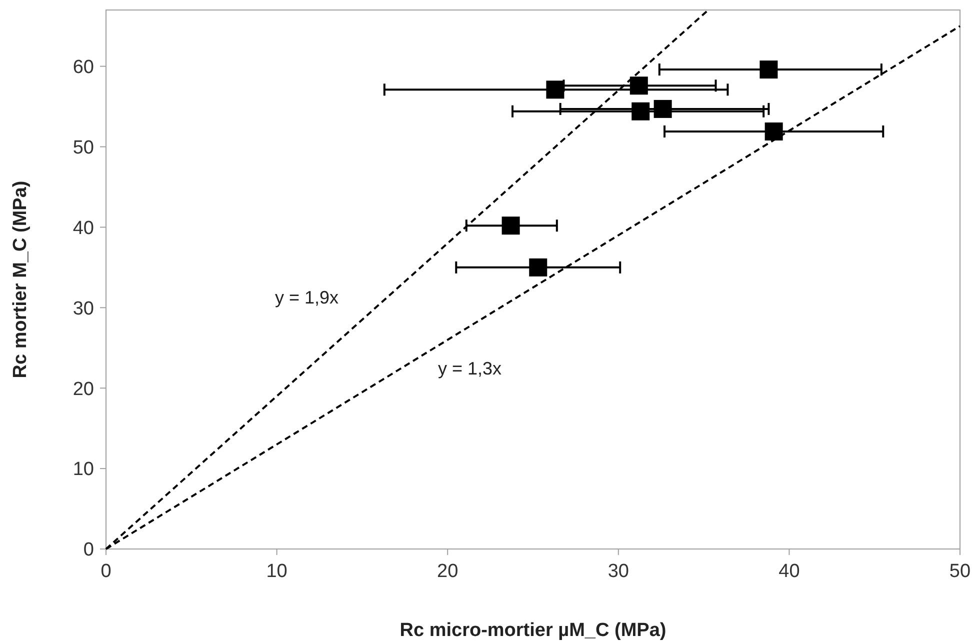 Image resolution: width=979 pixels, height=642 pixels. Describe the element at coordinates (960, 571) in the screenshot. I see `x-tick-label: 50` at that location.